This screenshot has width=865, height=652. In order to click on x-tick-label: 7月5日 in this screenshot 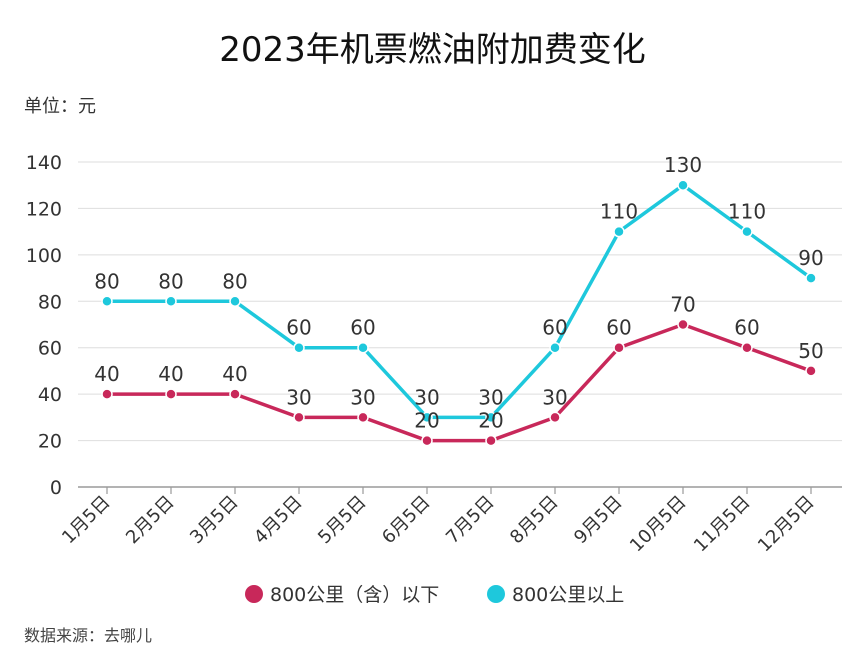, I will do `click(470, 520)`.